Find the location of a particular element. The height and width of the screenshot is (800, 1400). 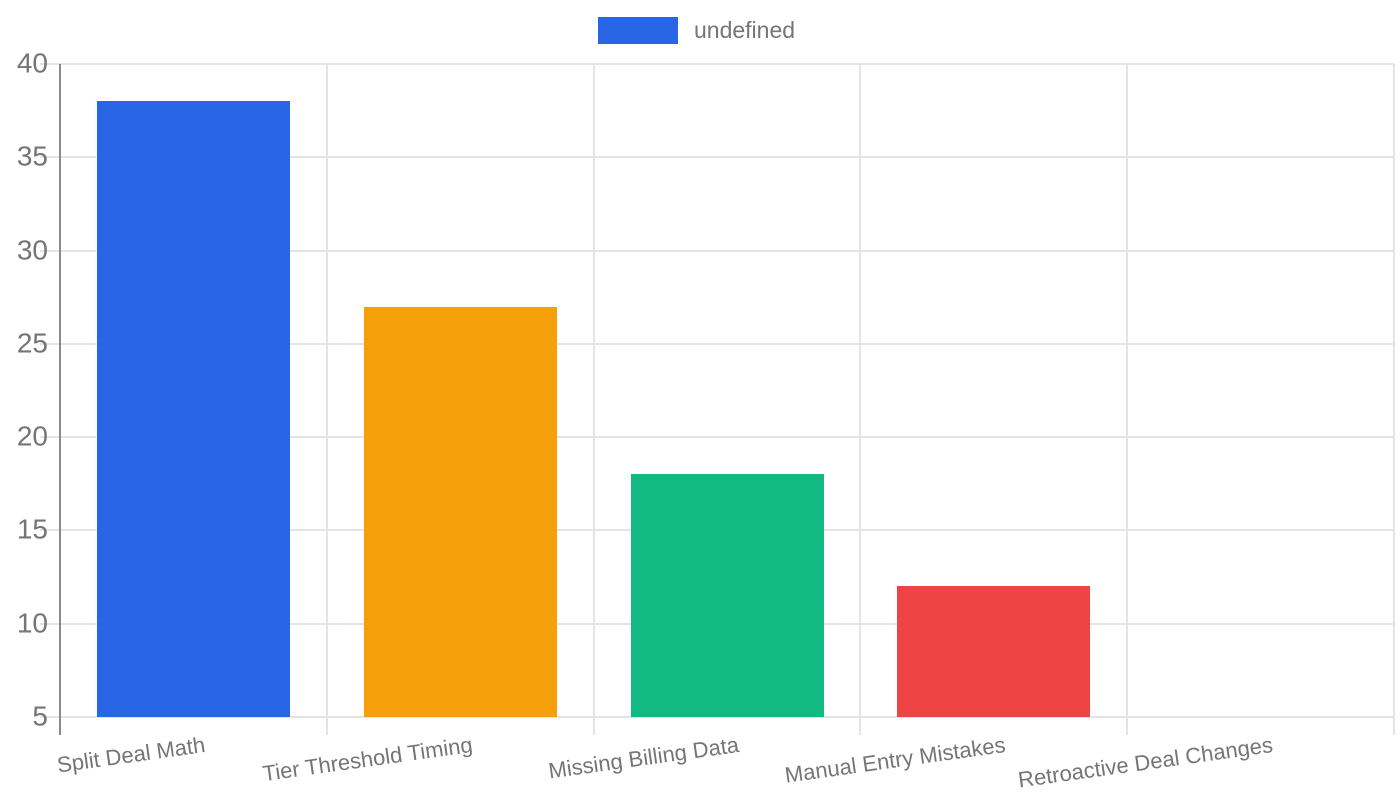

y-axis-tick-label: 40 is located at coordinates (32, 63).